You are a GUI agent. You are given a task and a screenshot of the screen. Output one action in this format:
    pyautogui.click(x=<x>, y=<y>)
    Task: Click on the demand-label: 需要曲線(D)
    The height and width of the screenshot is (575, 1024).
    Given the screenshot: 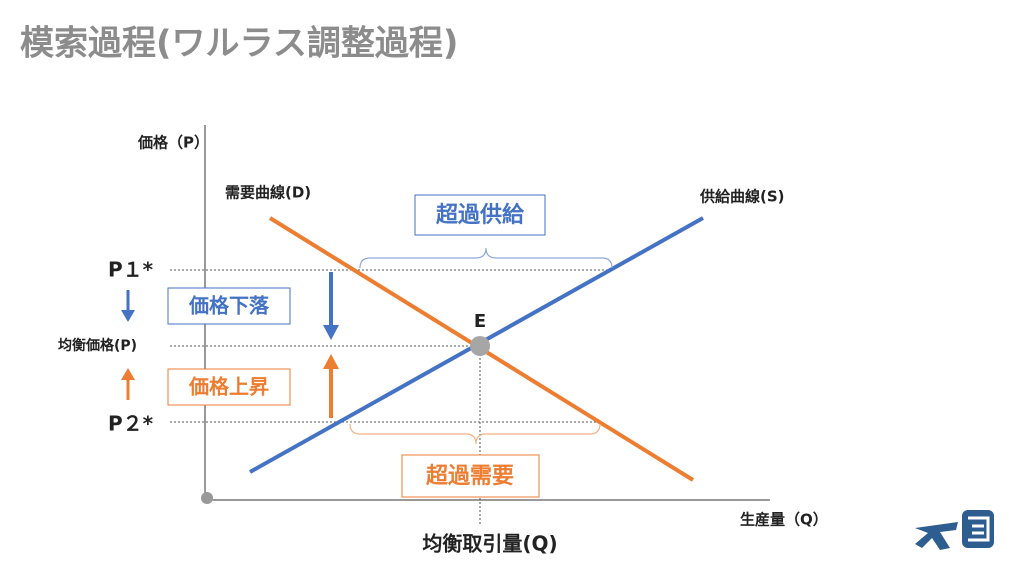 What is the action you would take?
    pyautogui.click(x=268, y=193)
    